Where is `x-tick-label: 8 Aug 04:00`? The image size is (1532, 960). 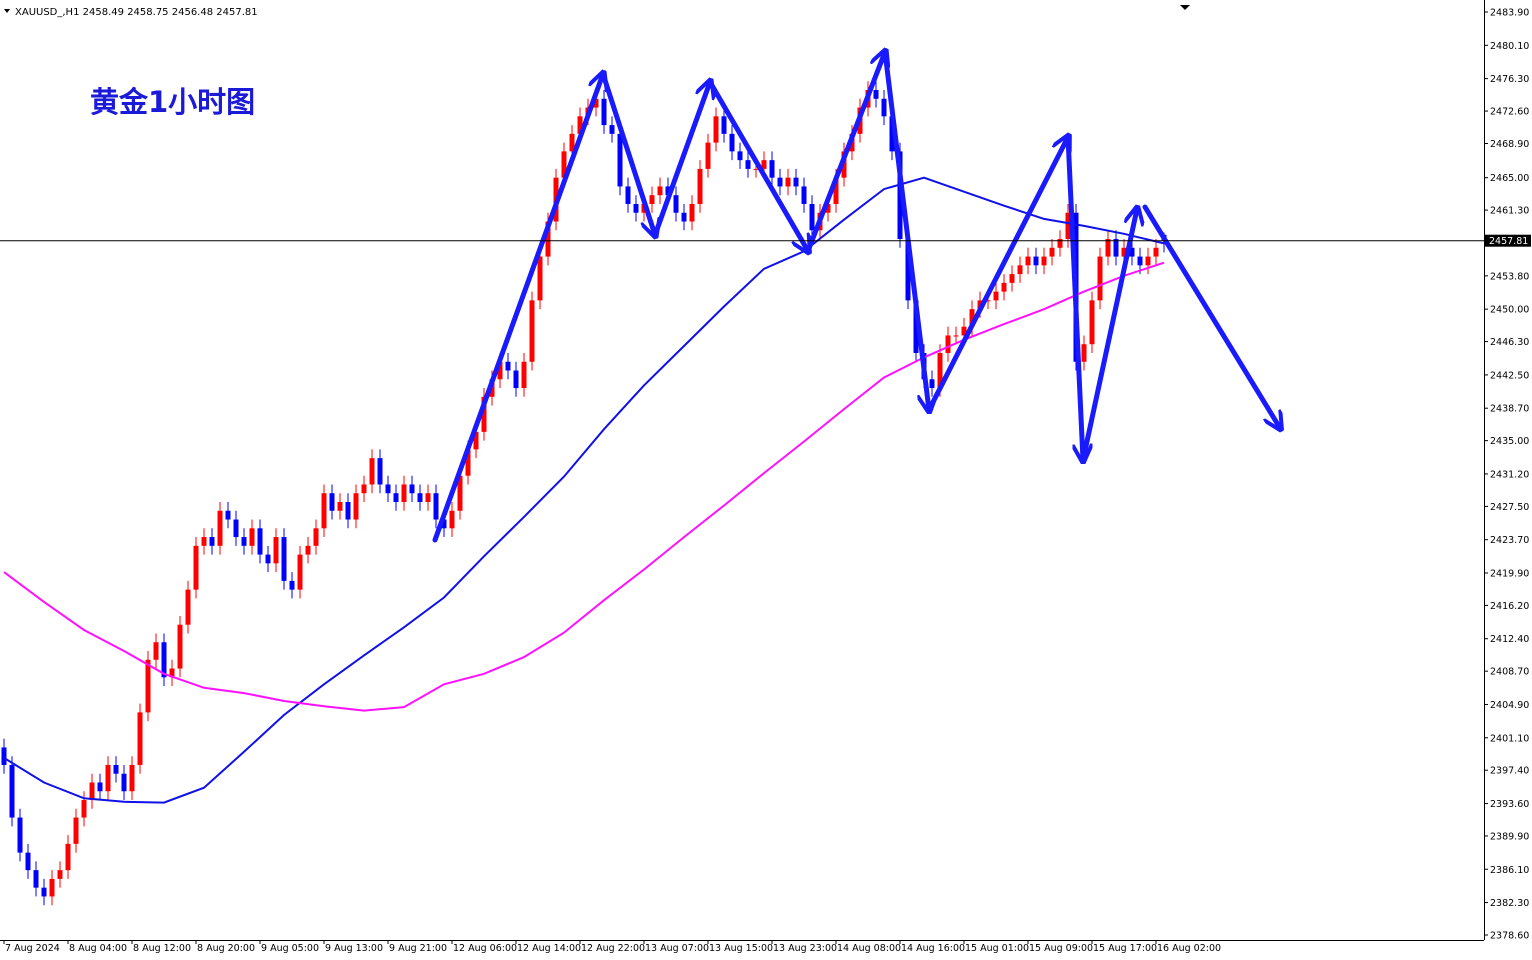
x-tick-label: 8 Aug 04:00 is located at coordinates (98, 948).